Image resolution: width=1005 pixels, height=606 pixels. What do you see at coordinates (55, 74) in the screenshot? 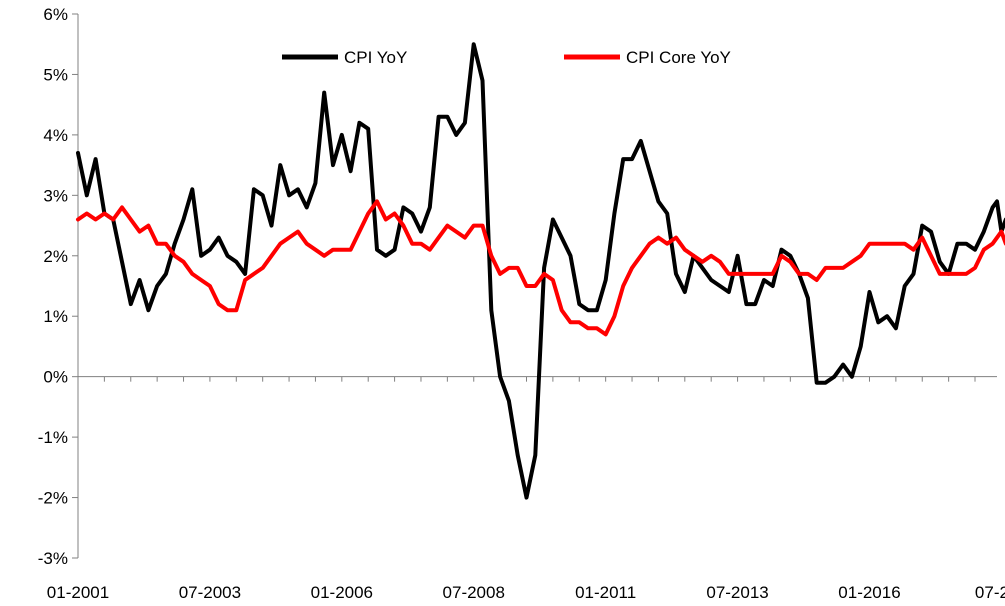
I see `y-tick-label: 5%` at bounding box center [55, 74].